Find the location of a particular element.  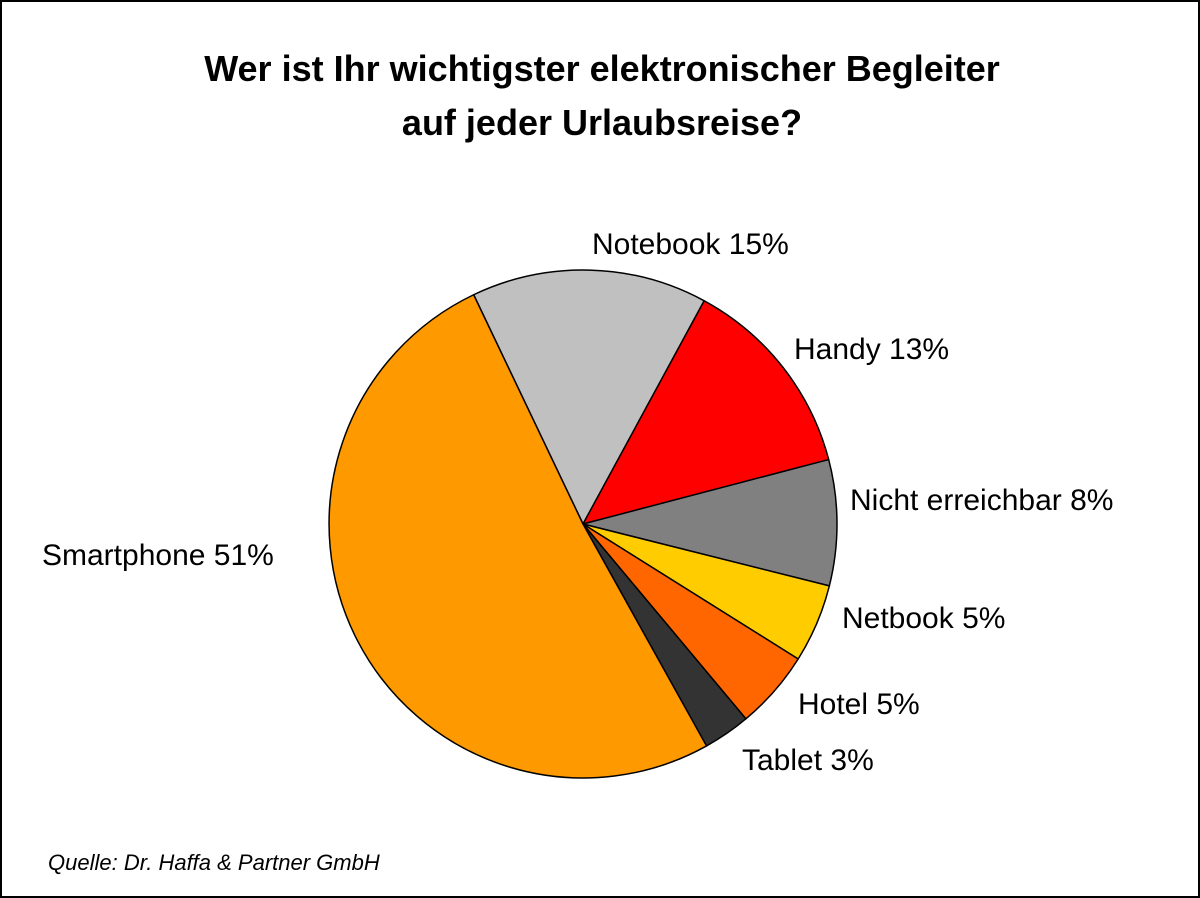

pie-slice-notebook is located at coordinates (588, 397).